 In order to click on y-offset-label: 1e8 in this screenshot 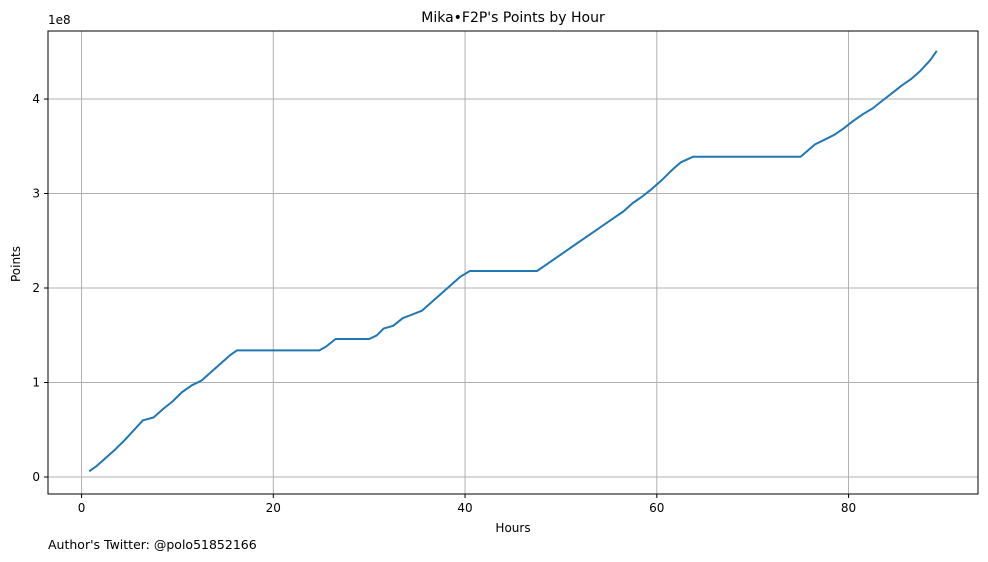, I will do `click(59, 20)`.